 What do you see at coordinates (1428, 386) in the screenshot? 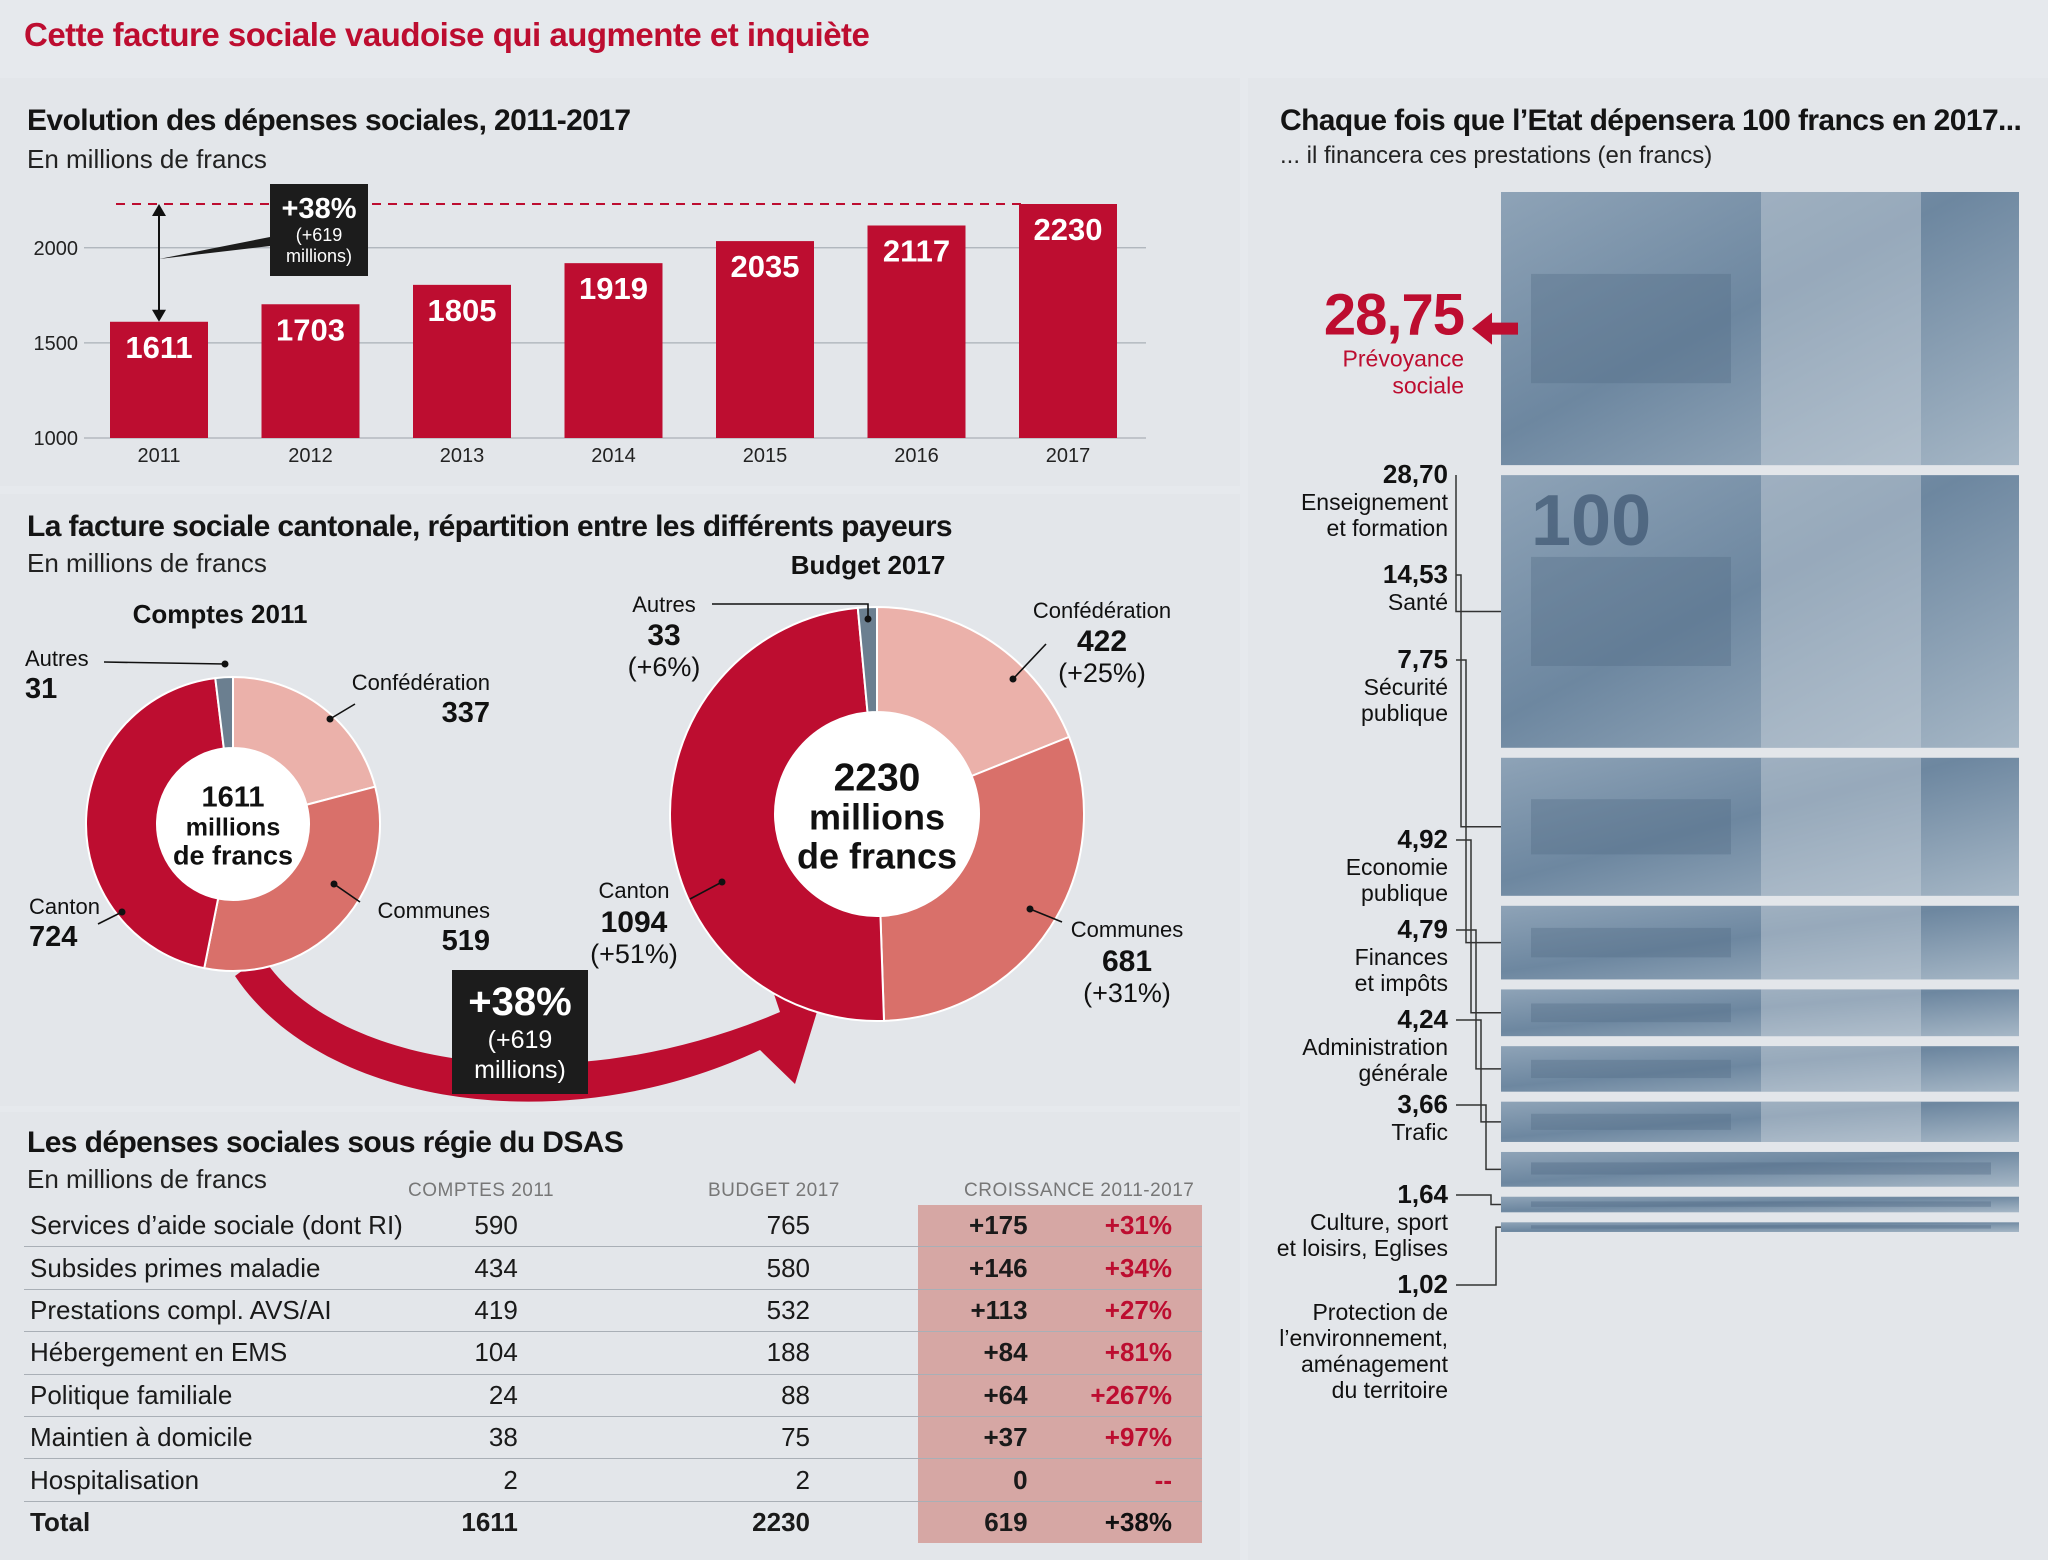
I see `category-label: sociale` at bounding box center [1428, 386].